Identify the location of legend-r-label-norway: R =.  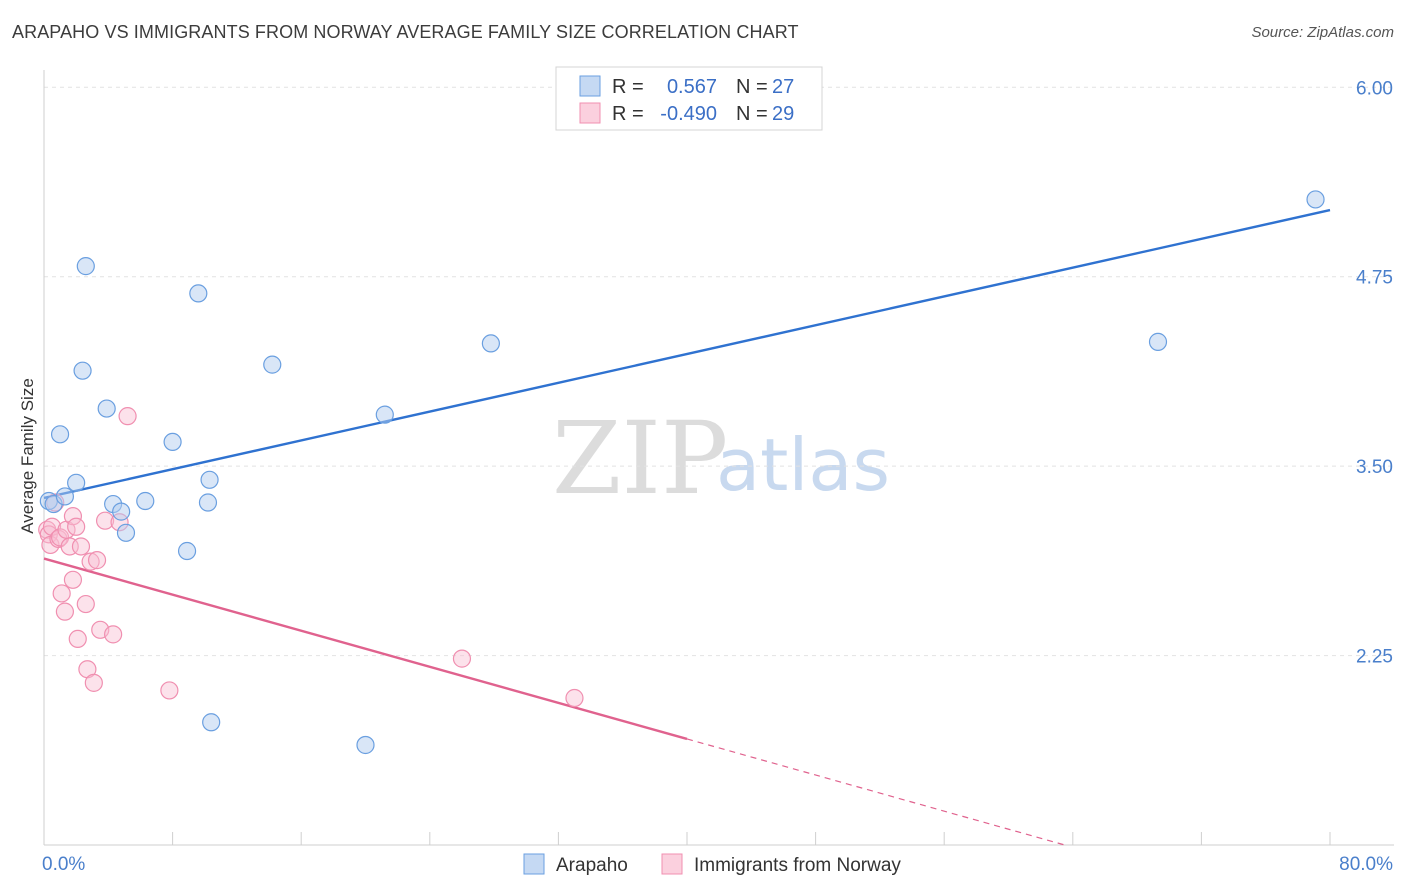
(628, 114).